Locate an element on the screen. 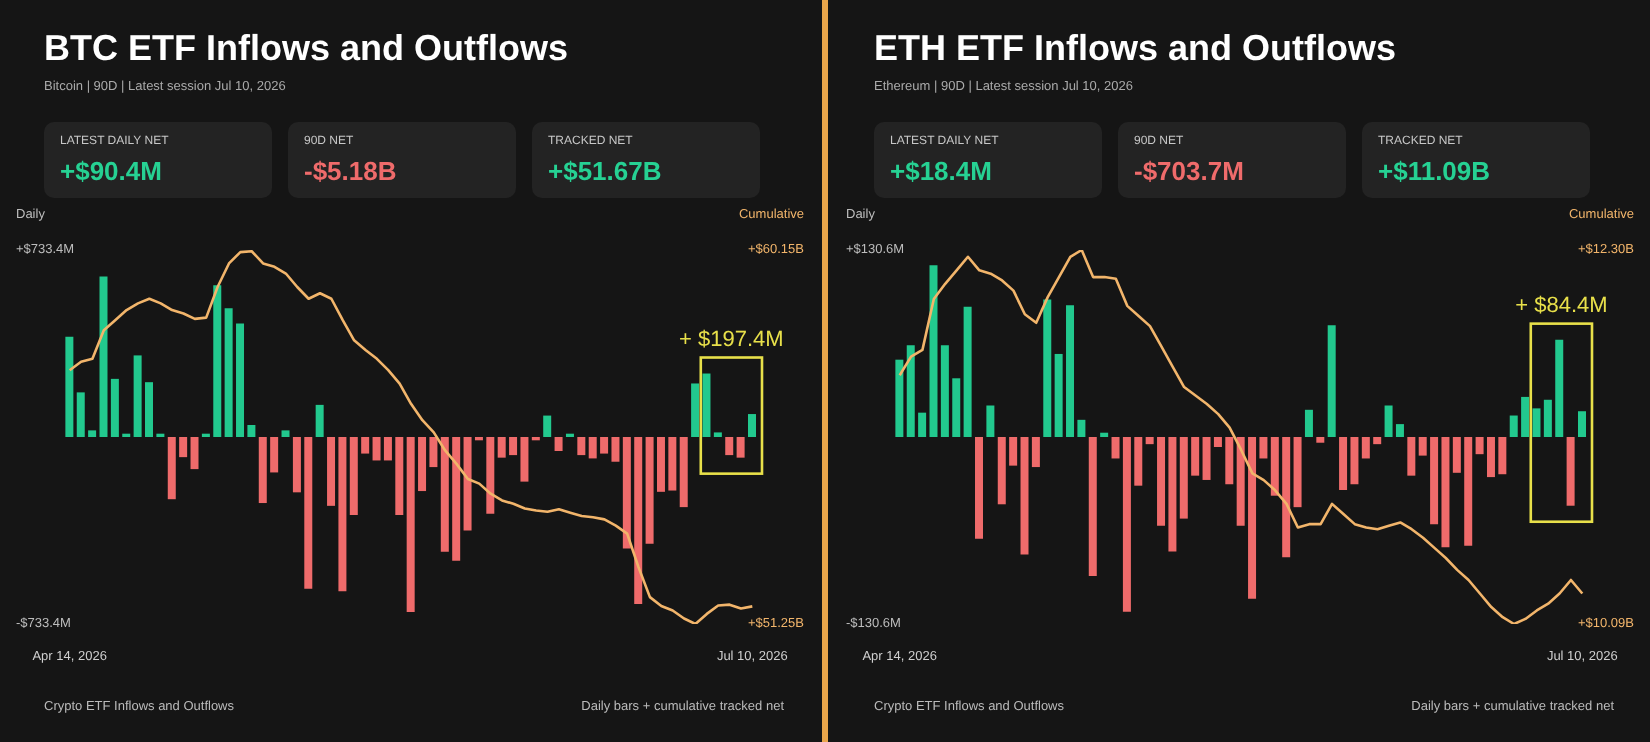  annotation: + $197.4M is located at coordinates (731, 339).